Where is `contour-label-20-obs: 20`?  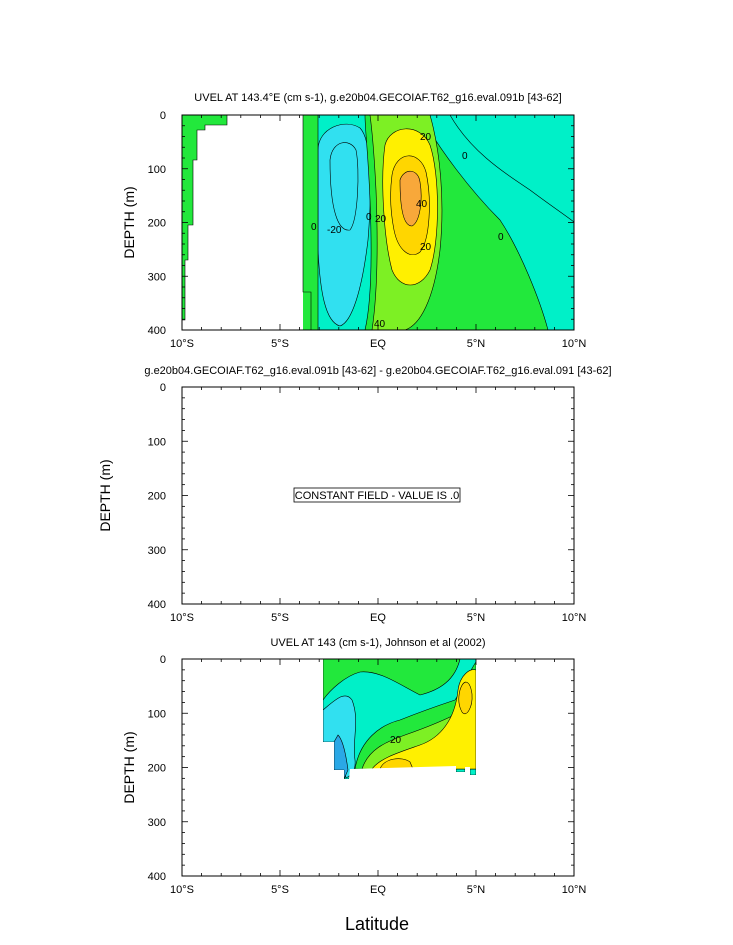
contour-label-20-obs: 20 is located at coordinates (396, 740).